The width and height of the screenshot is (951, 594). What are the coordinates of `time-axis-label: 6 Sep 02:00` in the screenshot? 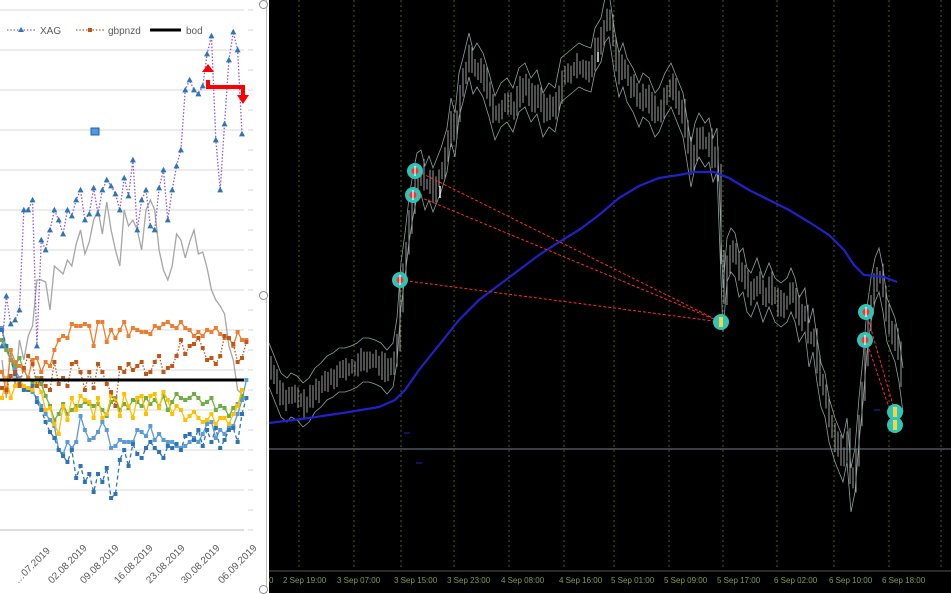 It's located at (796, 580).